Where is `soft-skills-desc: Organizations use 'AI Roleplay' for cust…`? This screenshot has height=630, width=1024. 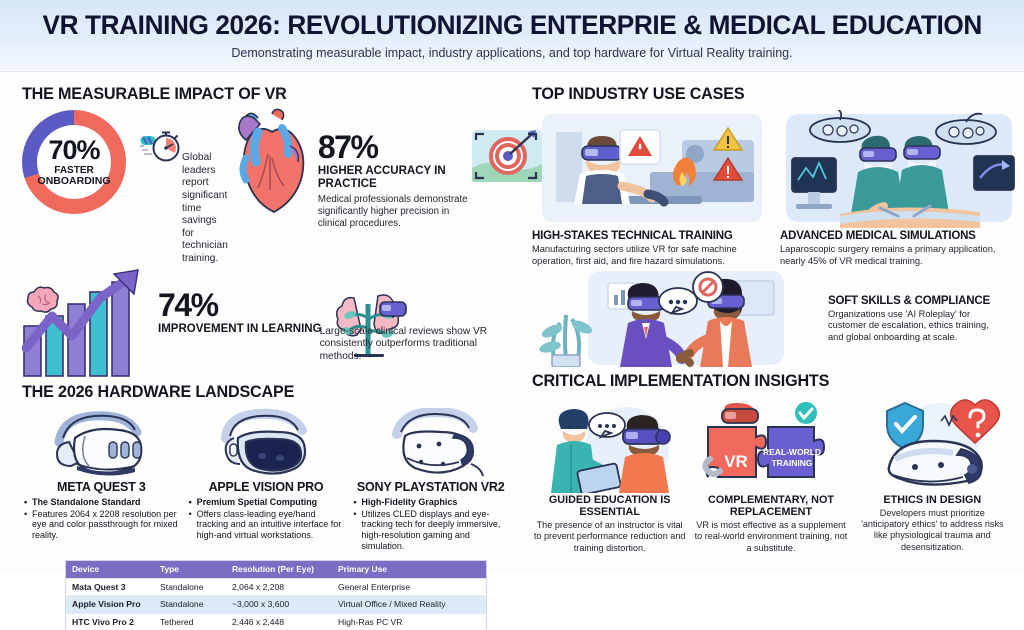 soft-skills-desc: Organizations use 'AI Roleplay' for cust… is located at coordinates (908, 325).